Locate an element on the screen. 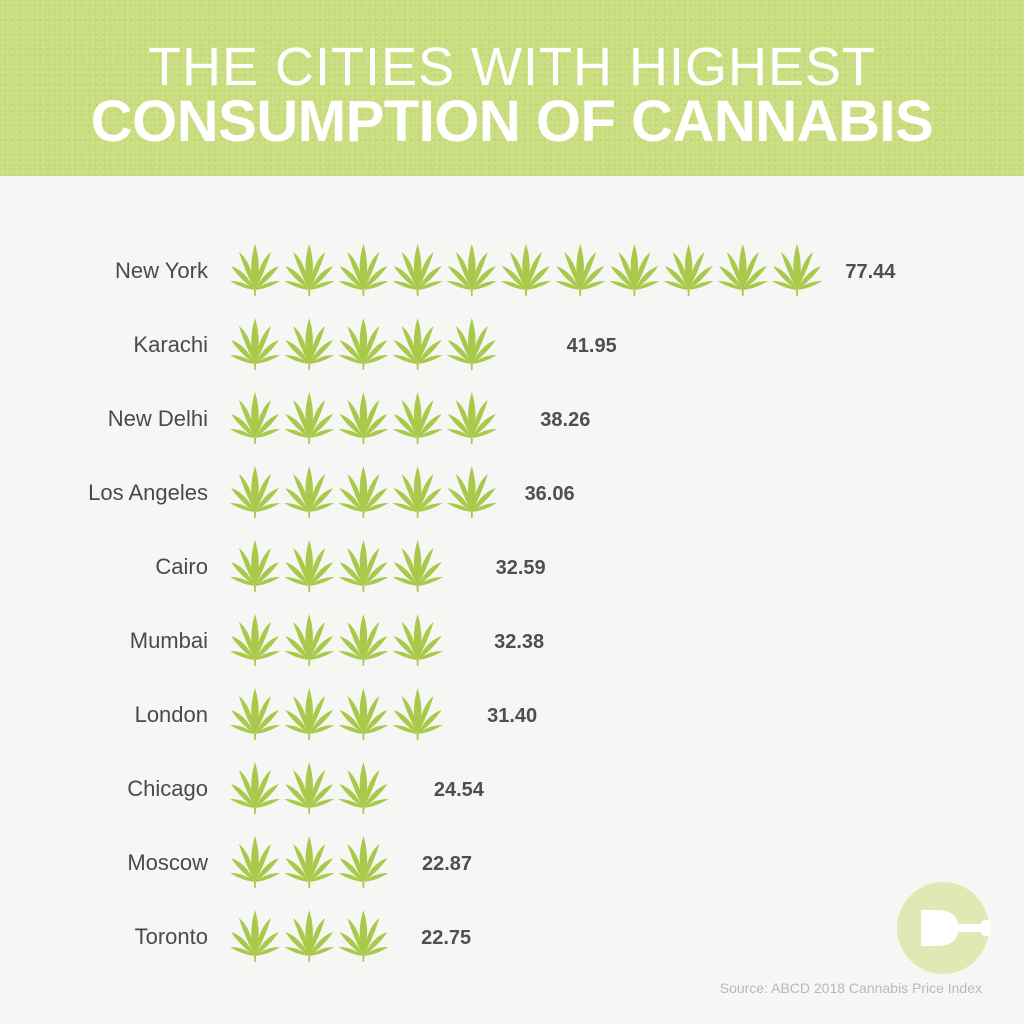 The height and width of the screenshot is (1024, 1024). chart-row: New York 77.44 is located at coordinates (505, 270).